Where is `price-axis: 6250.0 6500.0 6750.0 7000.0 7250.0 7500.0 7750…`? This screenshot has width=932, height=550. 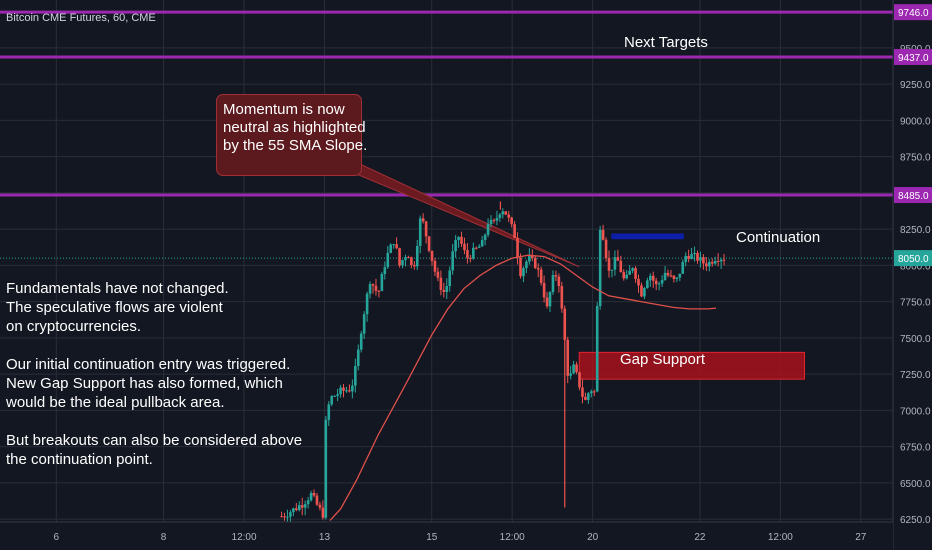 price-axis: 6250.0 6500.0 6750.0 7000.0 7250.0 7500.0 7750… is located at coordinates (912, 275).